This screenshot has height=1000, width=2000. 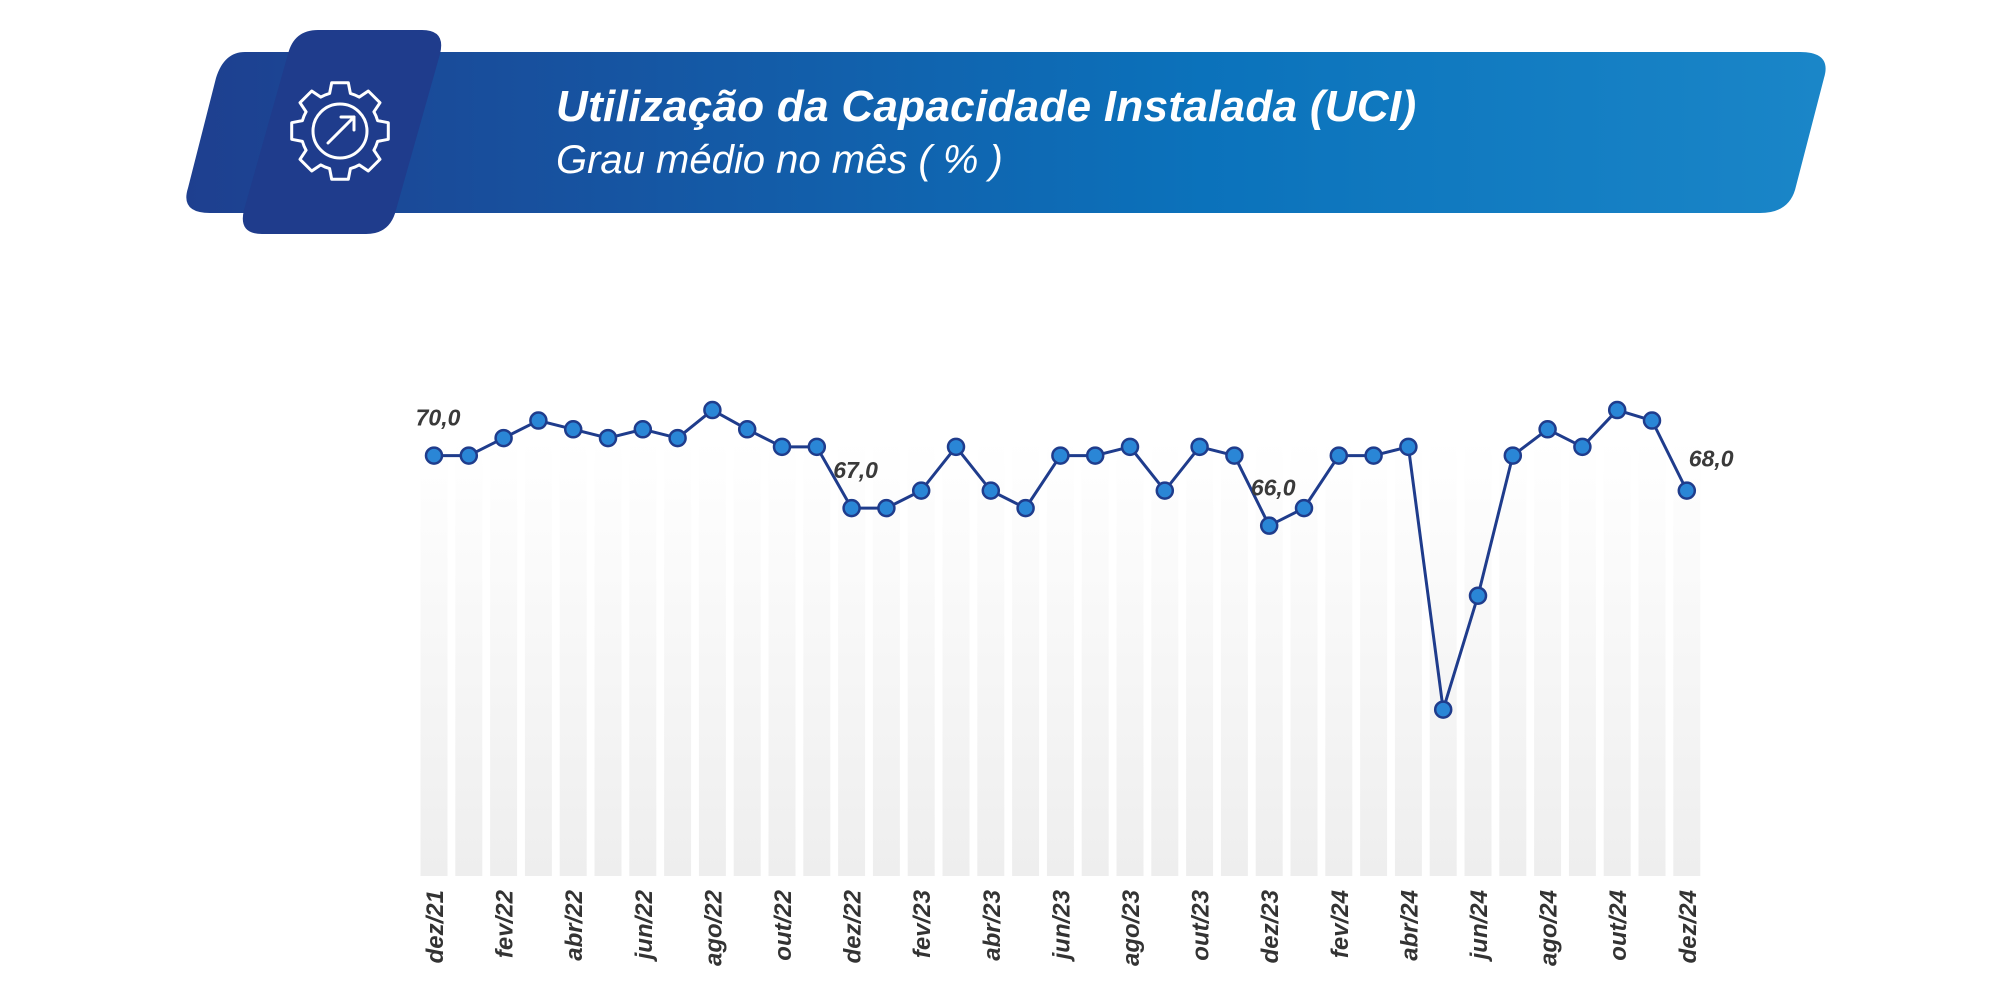 I want to click on x-tick-label: dez/23, so click(x=1270, y=926).